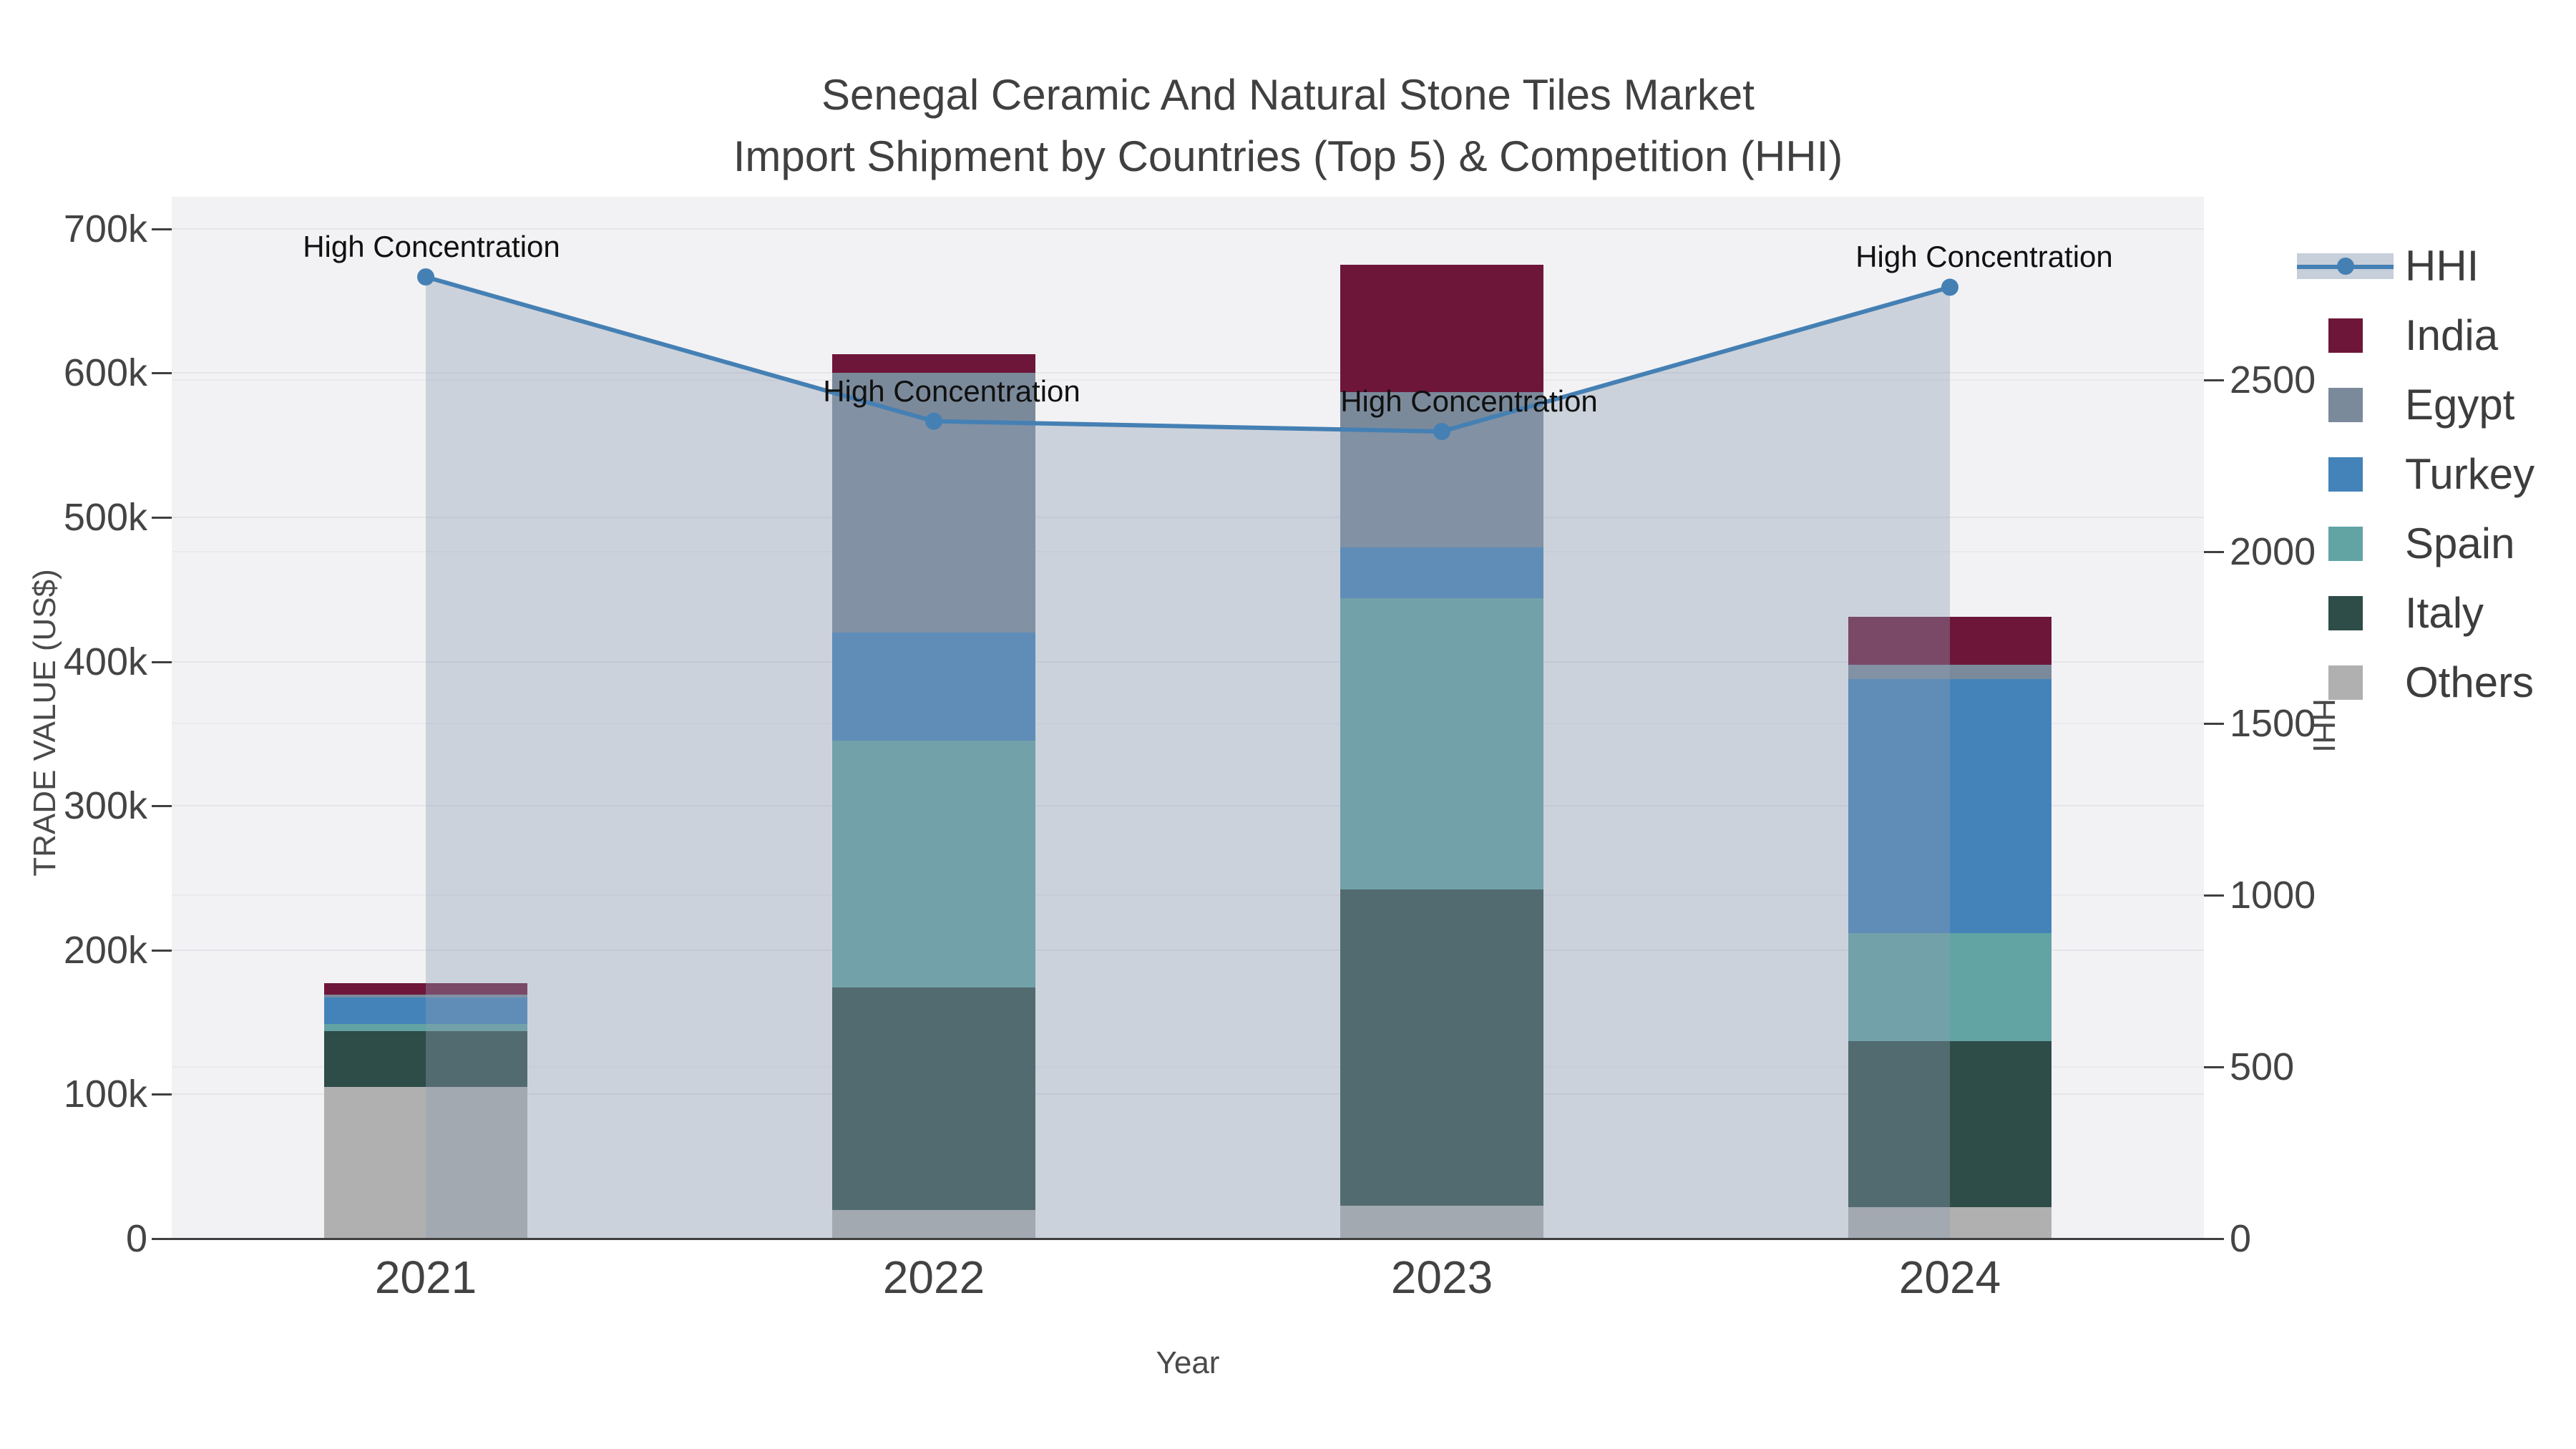 The height and width of the screenshot is (1449, 2576). I want to click on gridline-left-100k, so click(1188, 1094).